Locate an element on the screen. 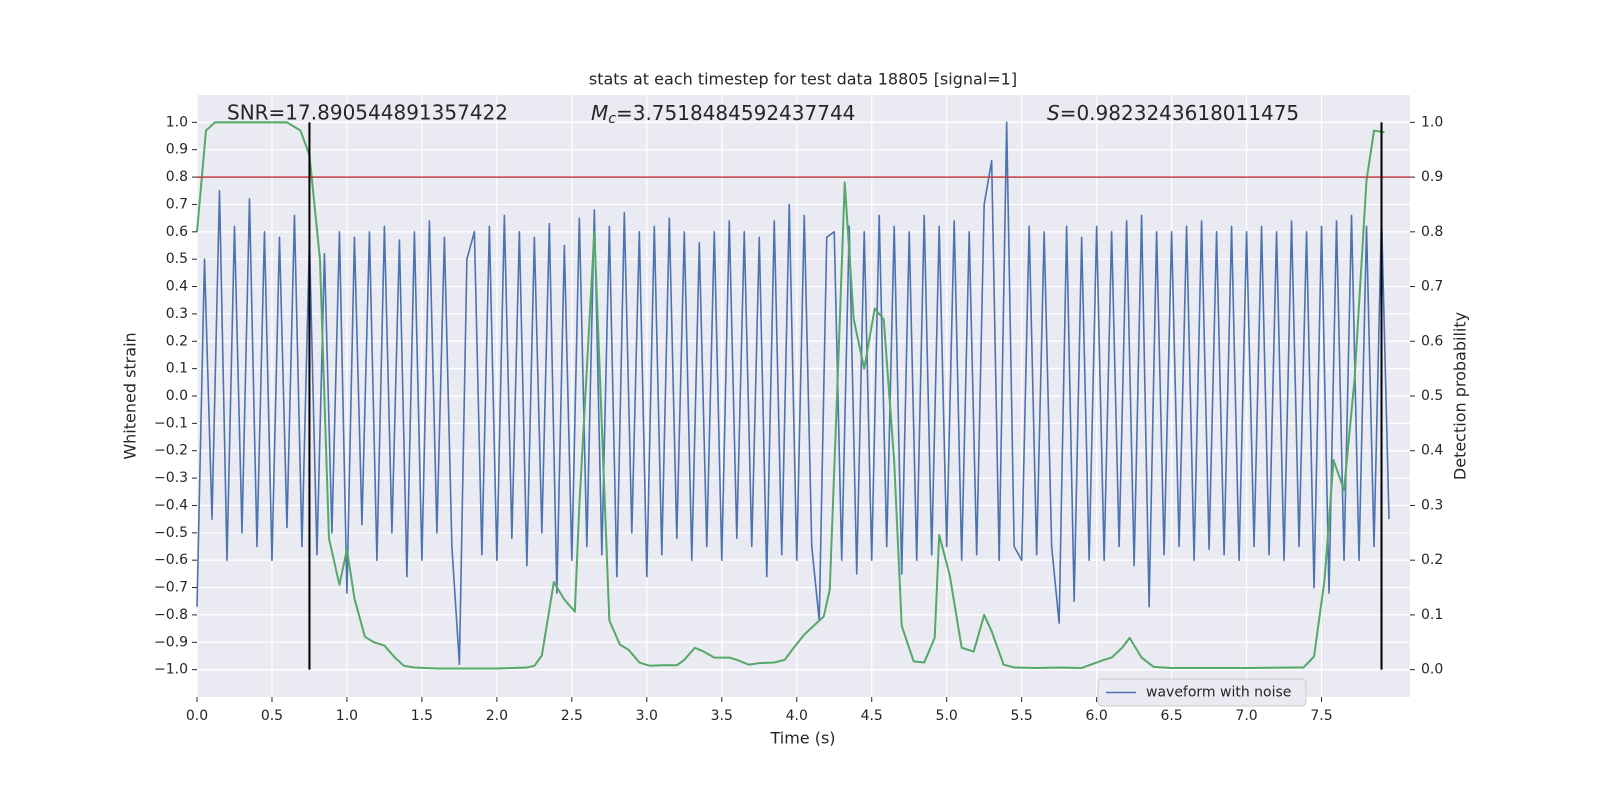  y2-tick-label: 0.3 is located at coordinates (1432, 505).